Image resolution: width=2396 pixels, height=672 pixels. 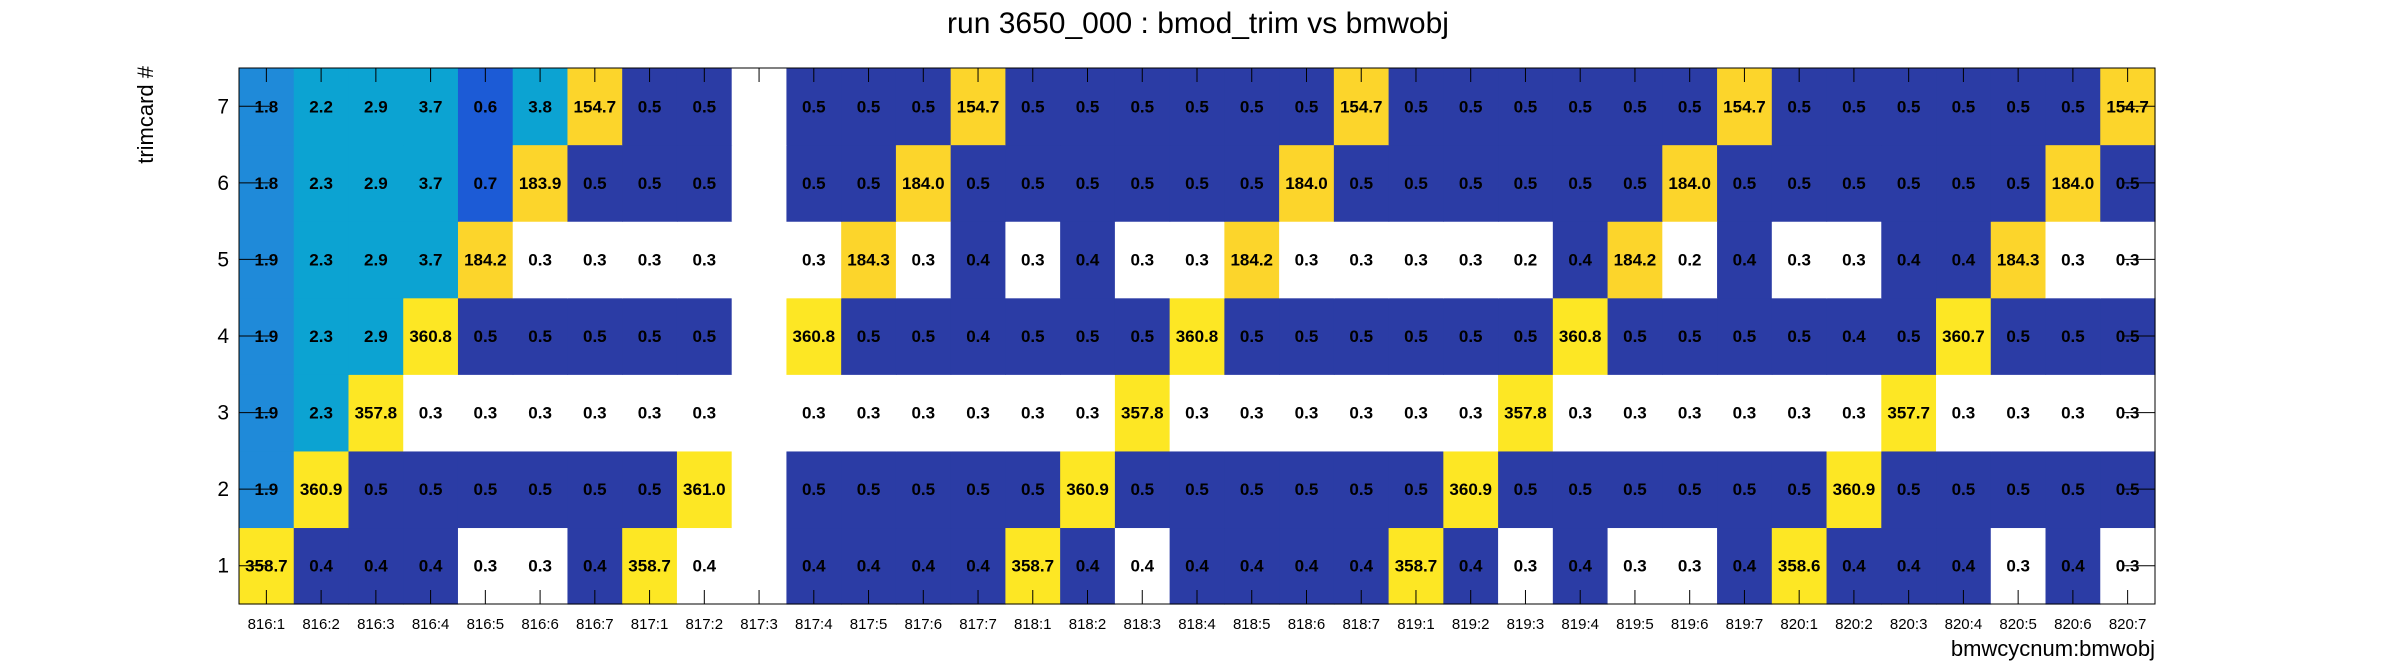 What do you see at coordinates (321, 106) in the screenshot?
I see `cell-value-label: 2.2` at bounding box center [321, 106].